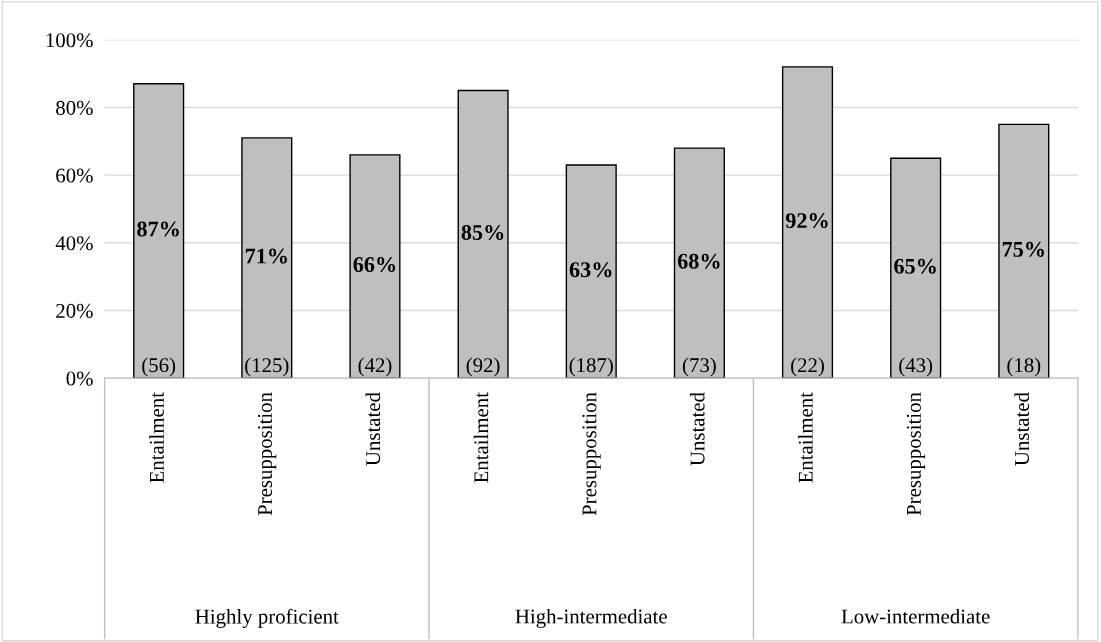 The height and width of the screenshot is (642, 1101). Describe the element at coordinates (267, 618) in the screenshot. I see `text: Highly proficient` at that location.